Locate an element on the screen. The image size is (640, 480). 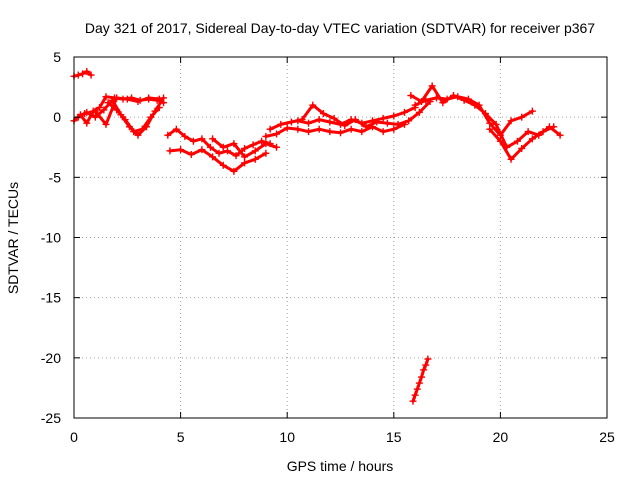
y-axis-label: SDTVAR / TECUs is located at coordinates (13, 238).